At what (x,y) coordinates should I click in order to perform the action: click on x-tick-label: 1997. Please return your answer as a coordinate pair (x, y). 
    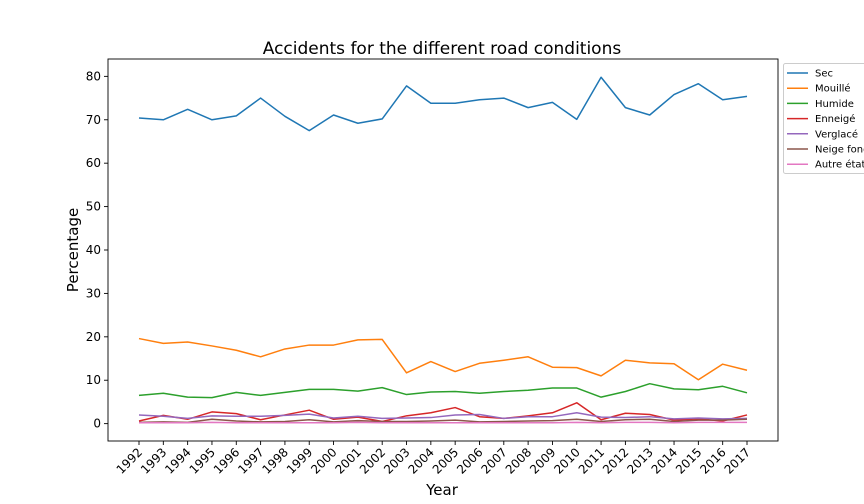
    Looking at the image, I should click on (250, 460).